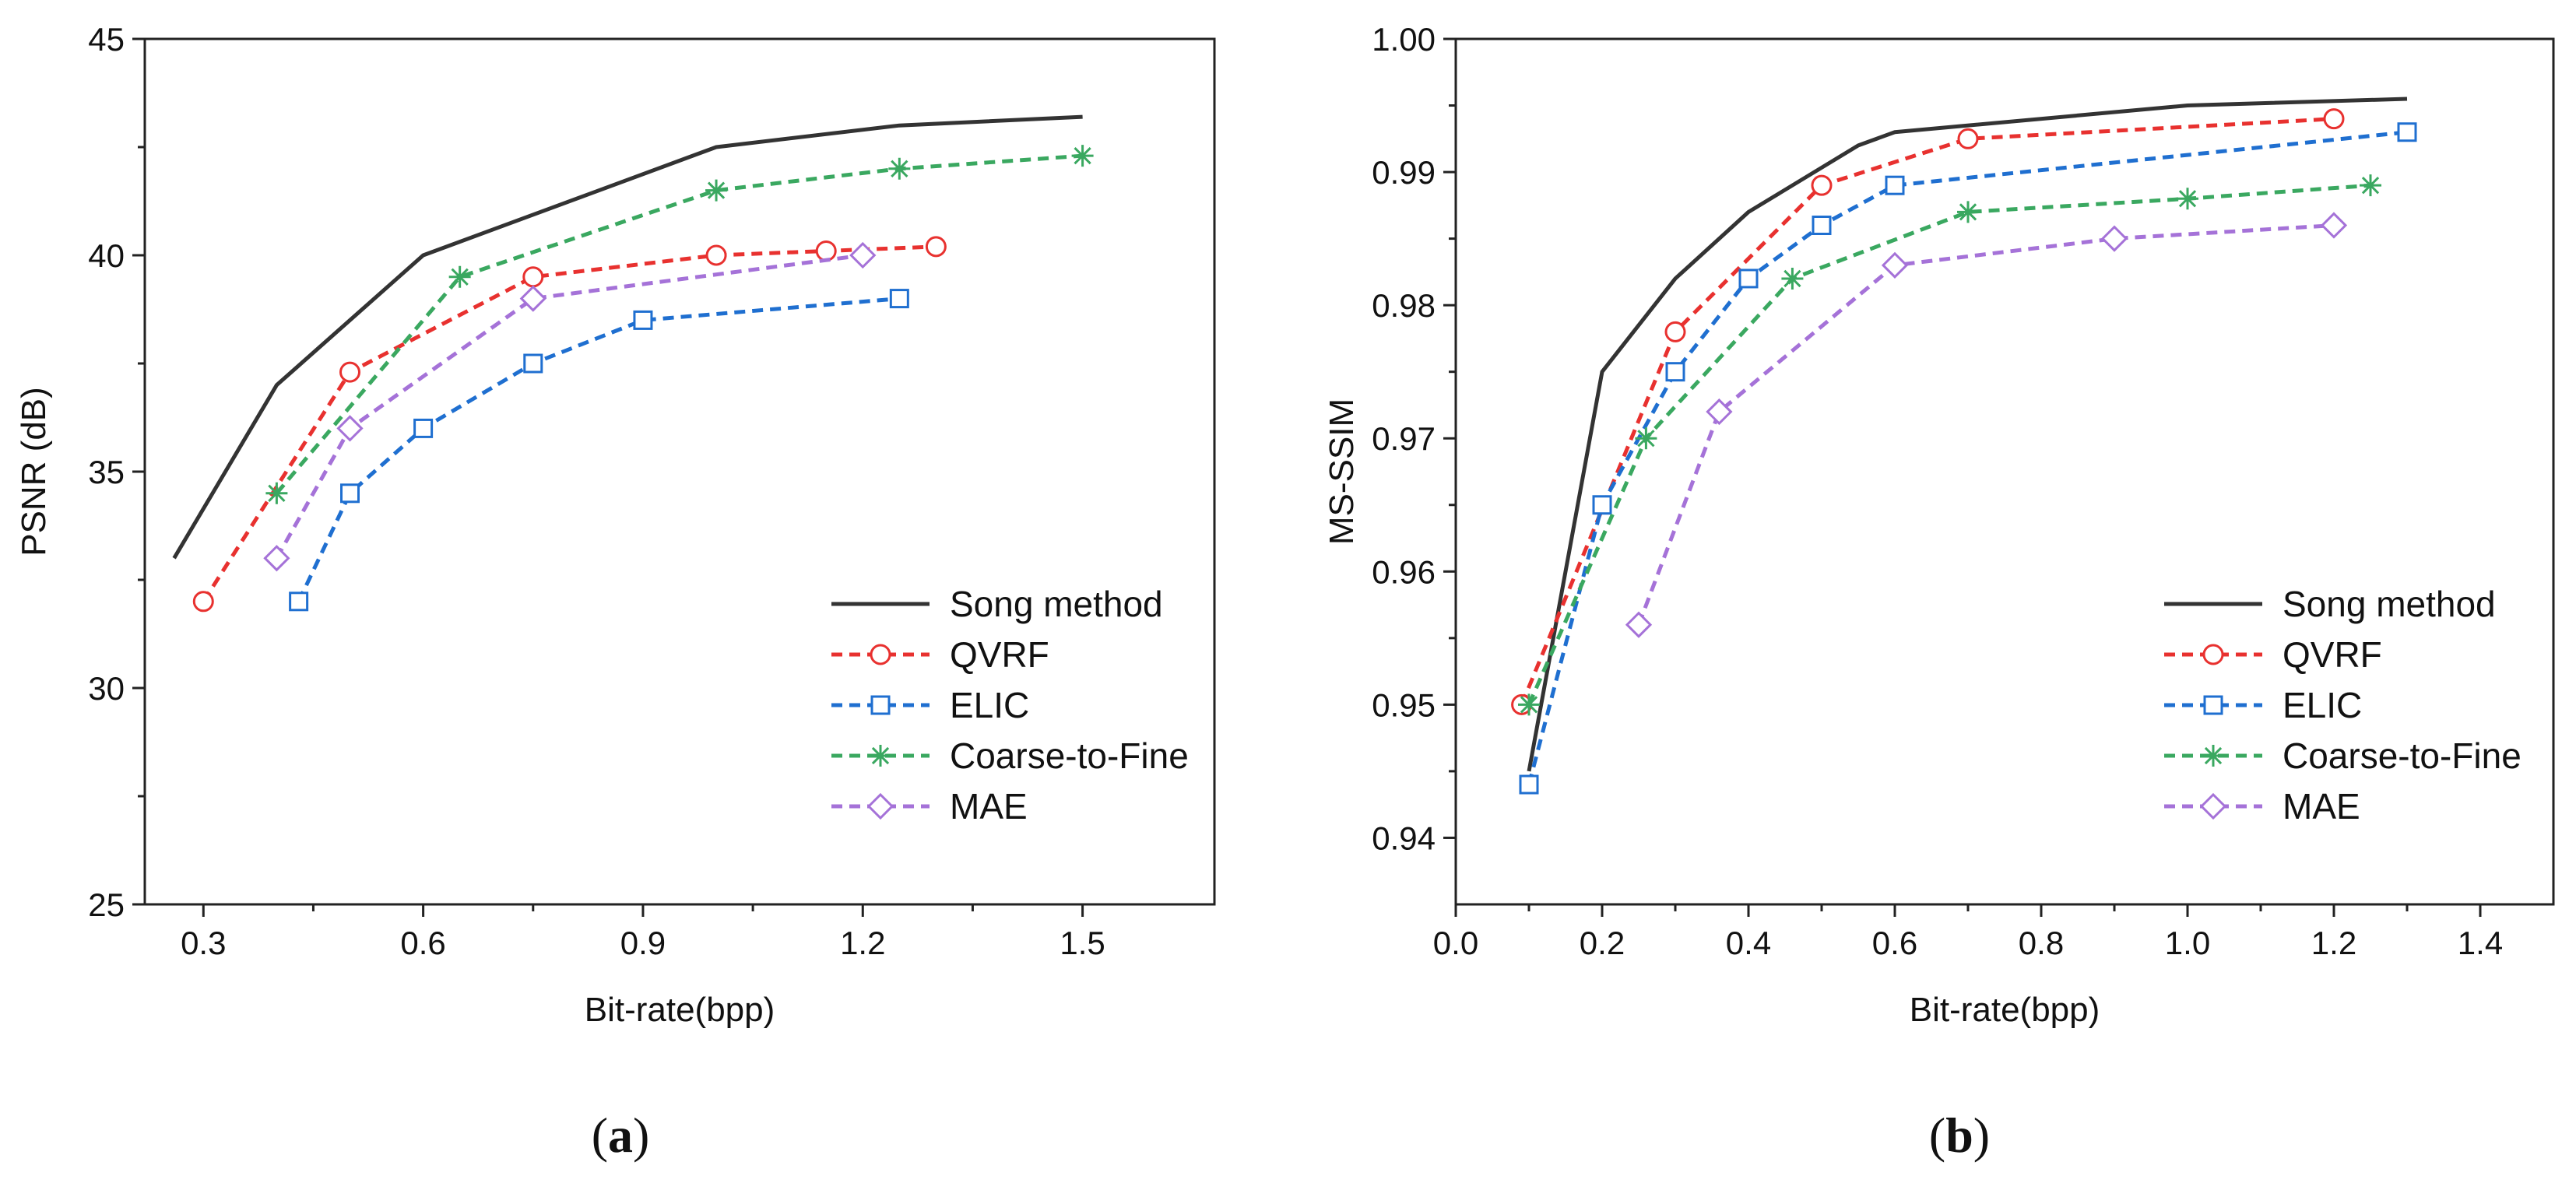 The width and height of the screenshot is (2576, 1183). I want to click on legend-entry-label: ELIC, so click(2322, 705).